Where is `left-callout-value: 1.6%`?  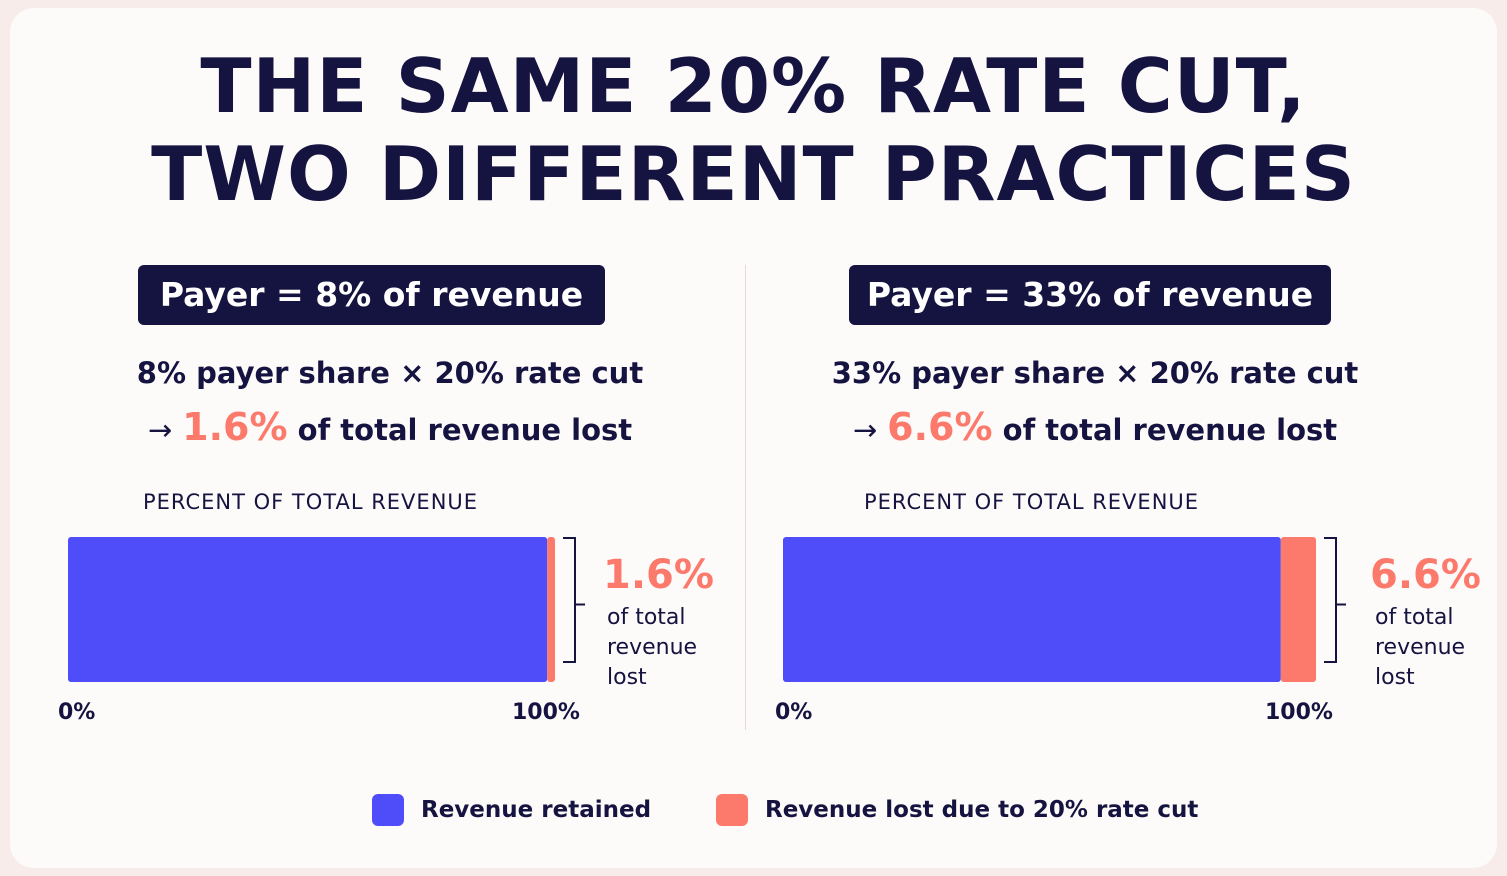 left-callout-value: 1.6% is located at coordinates (658, 575).